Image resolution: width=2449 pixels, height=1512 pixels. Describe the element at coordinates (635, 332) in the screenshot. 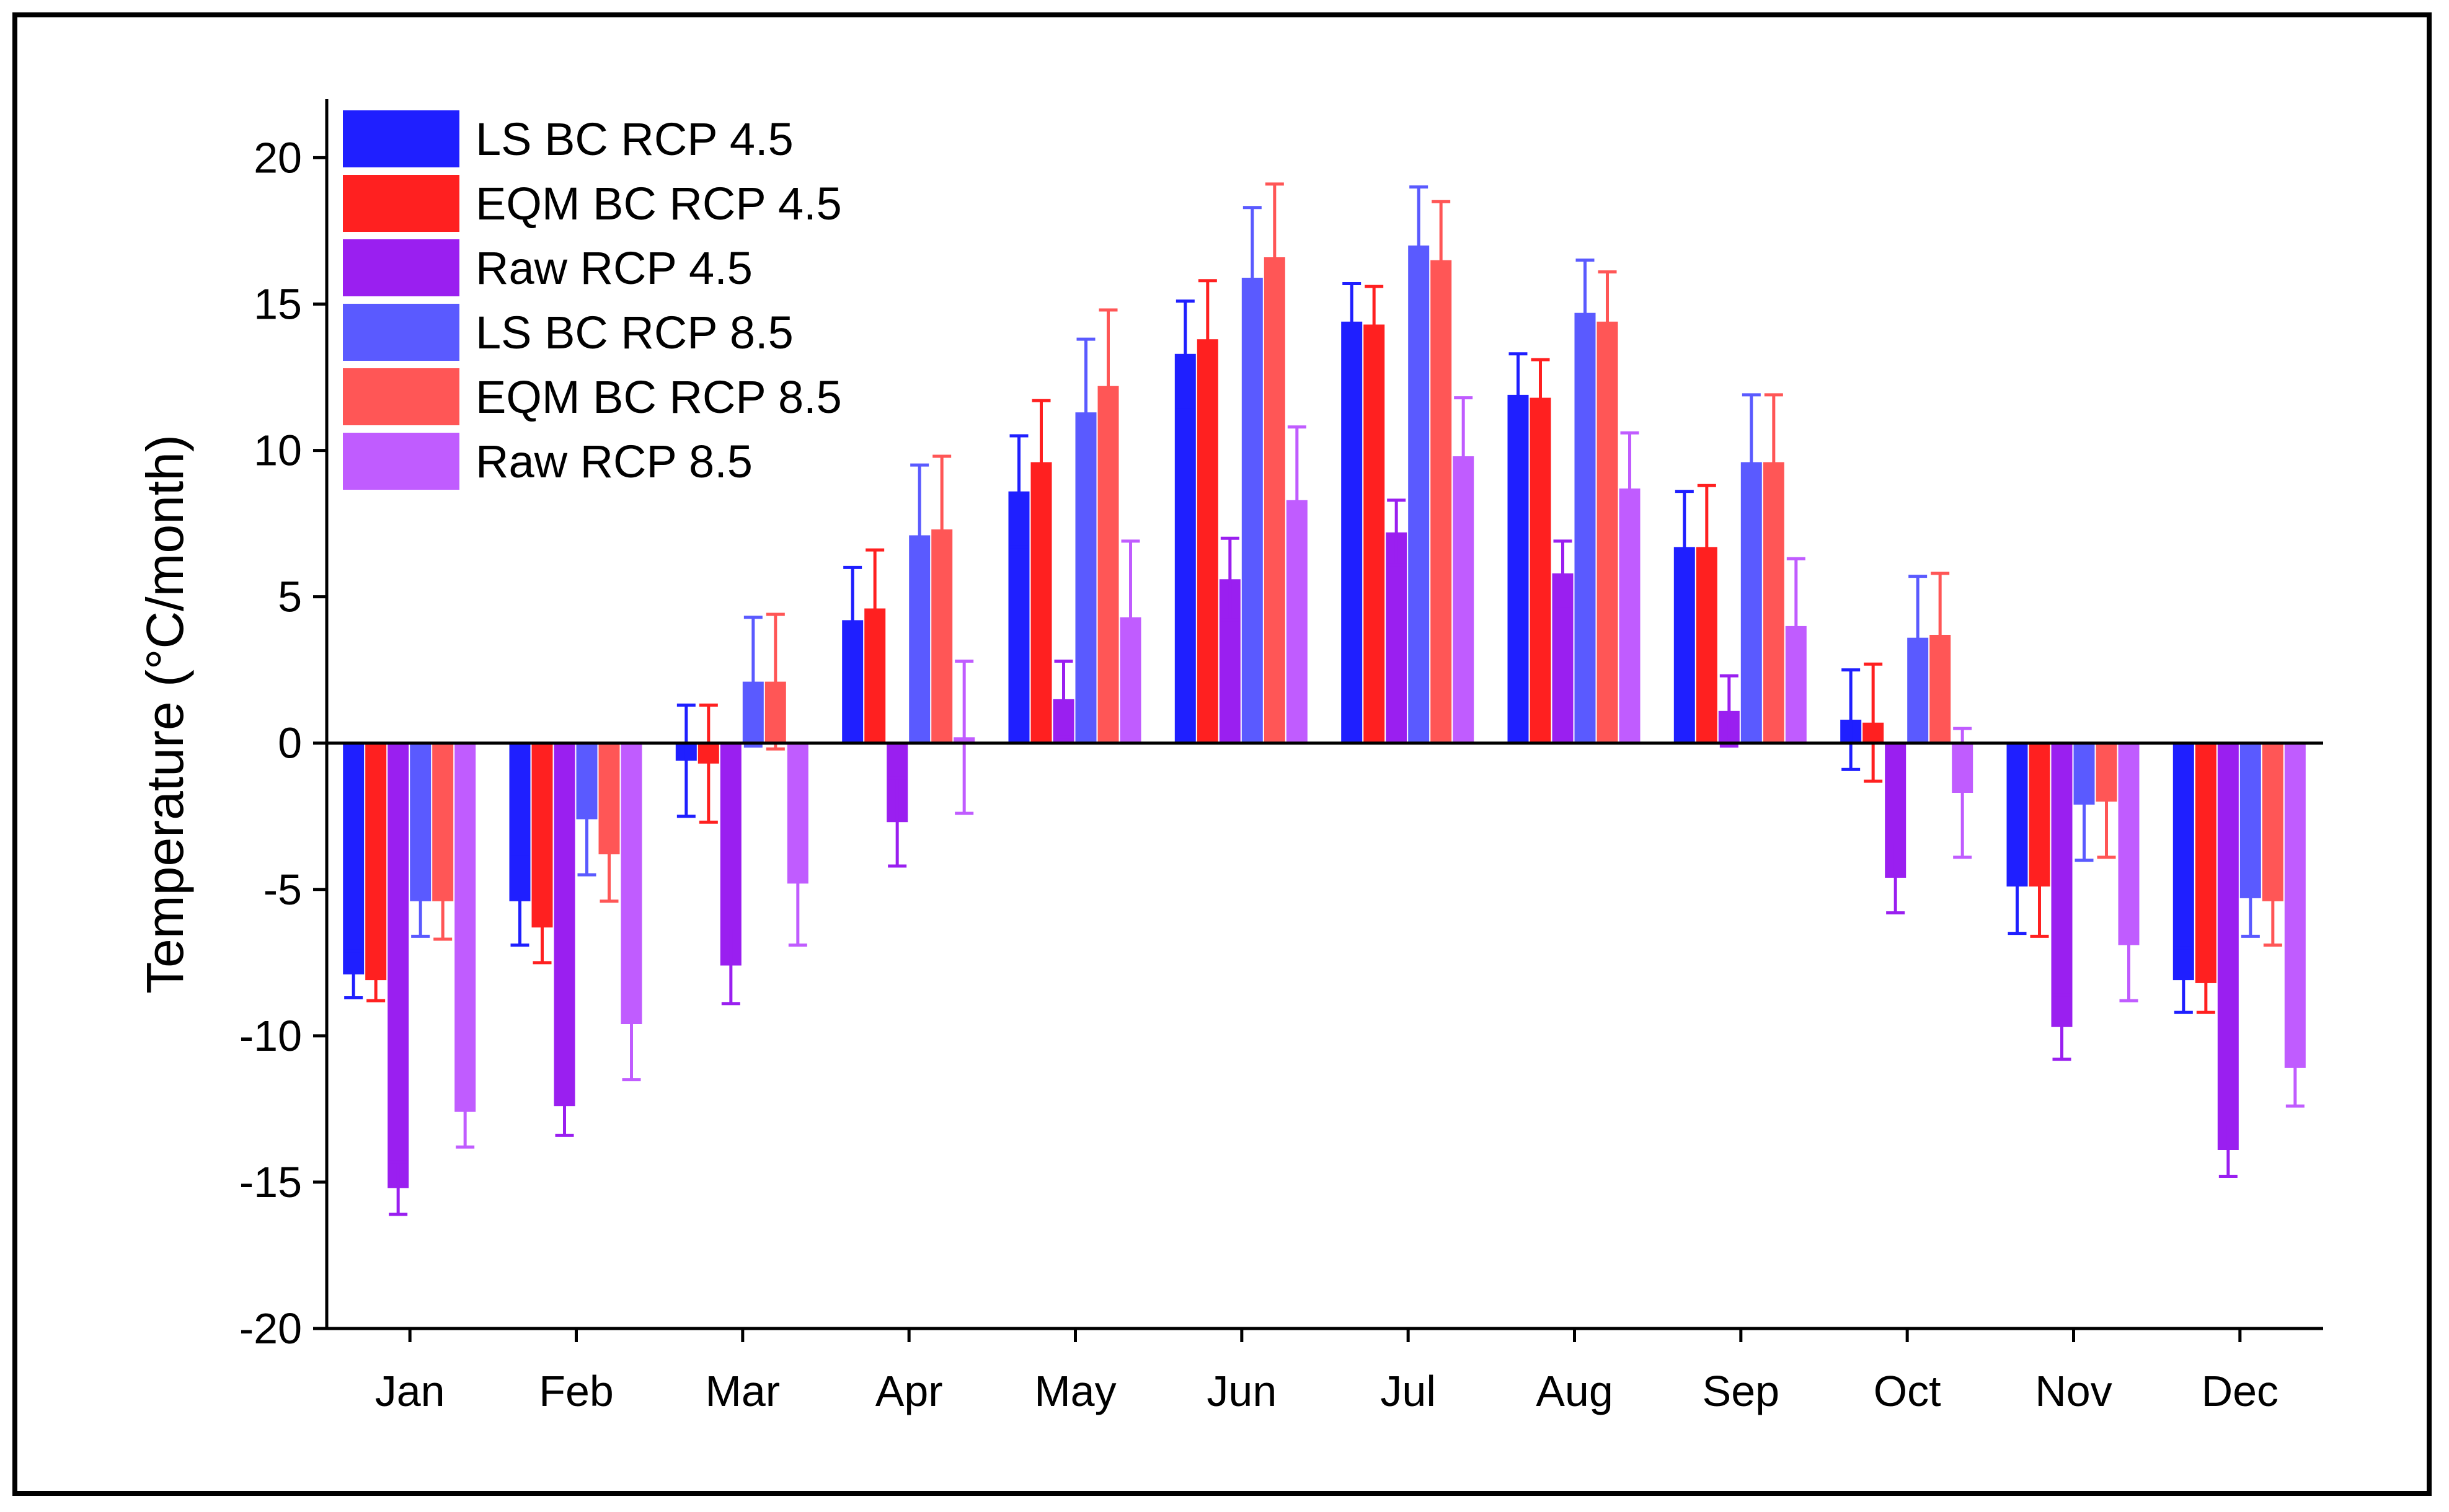

I see `legend-label-4: LS BC RCP 8.5` at that location.